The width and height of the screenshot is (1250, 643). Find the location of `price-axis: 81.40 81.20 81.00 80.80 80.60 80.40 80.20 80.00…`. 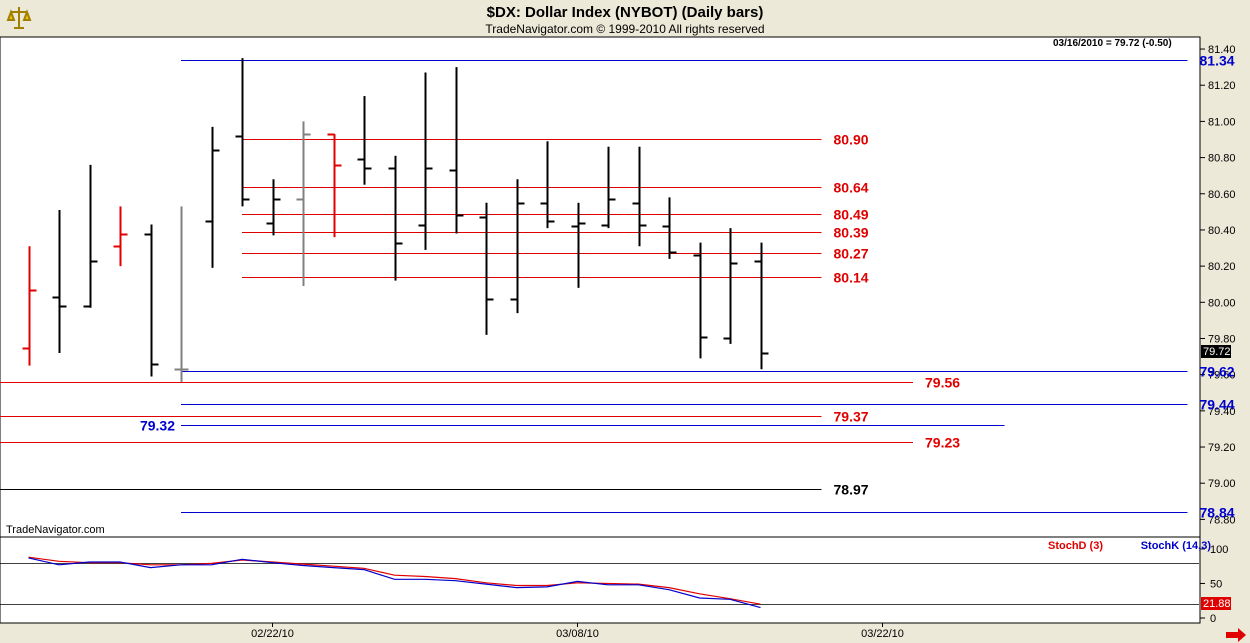

price-axis: 81.40 81.20 81.00 80.80 80.60 80.40 80.20 80.00… is located at coordinates (1218, 285).